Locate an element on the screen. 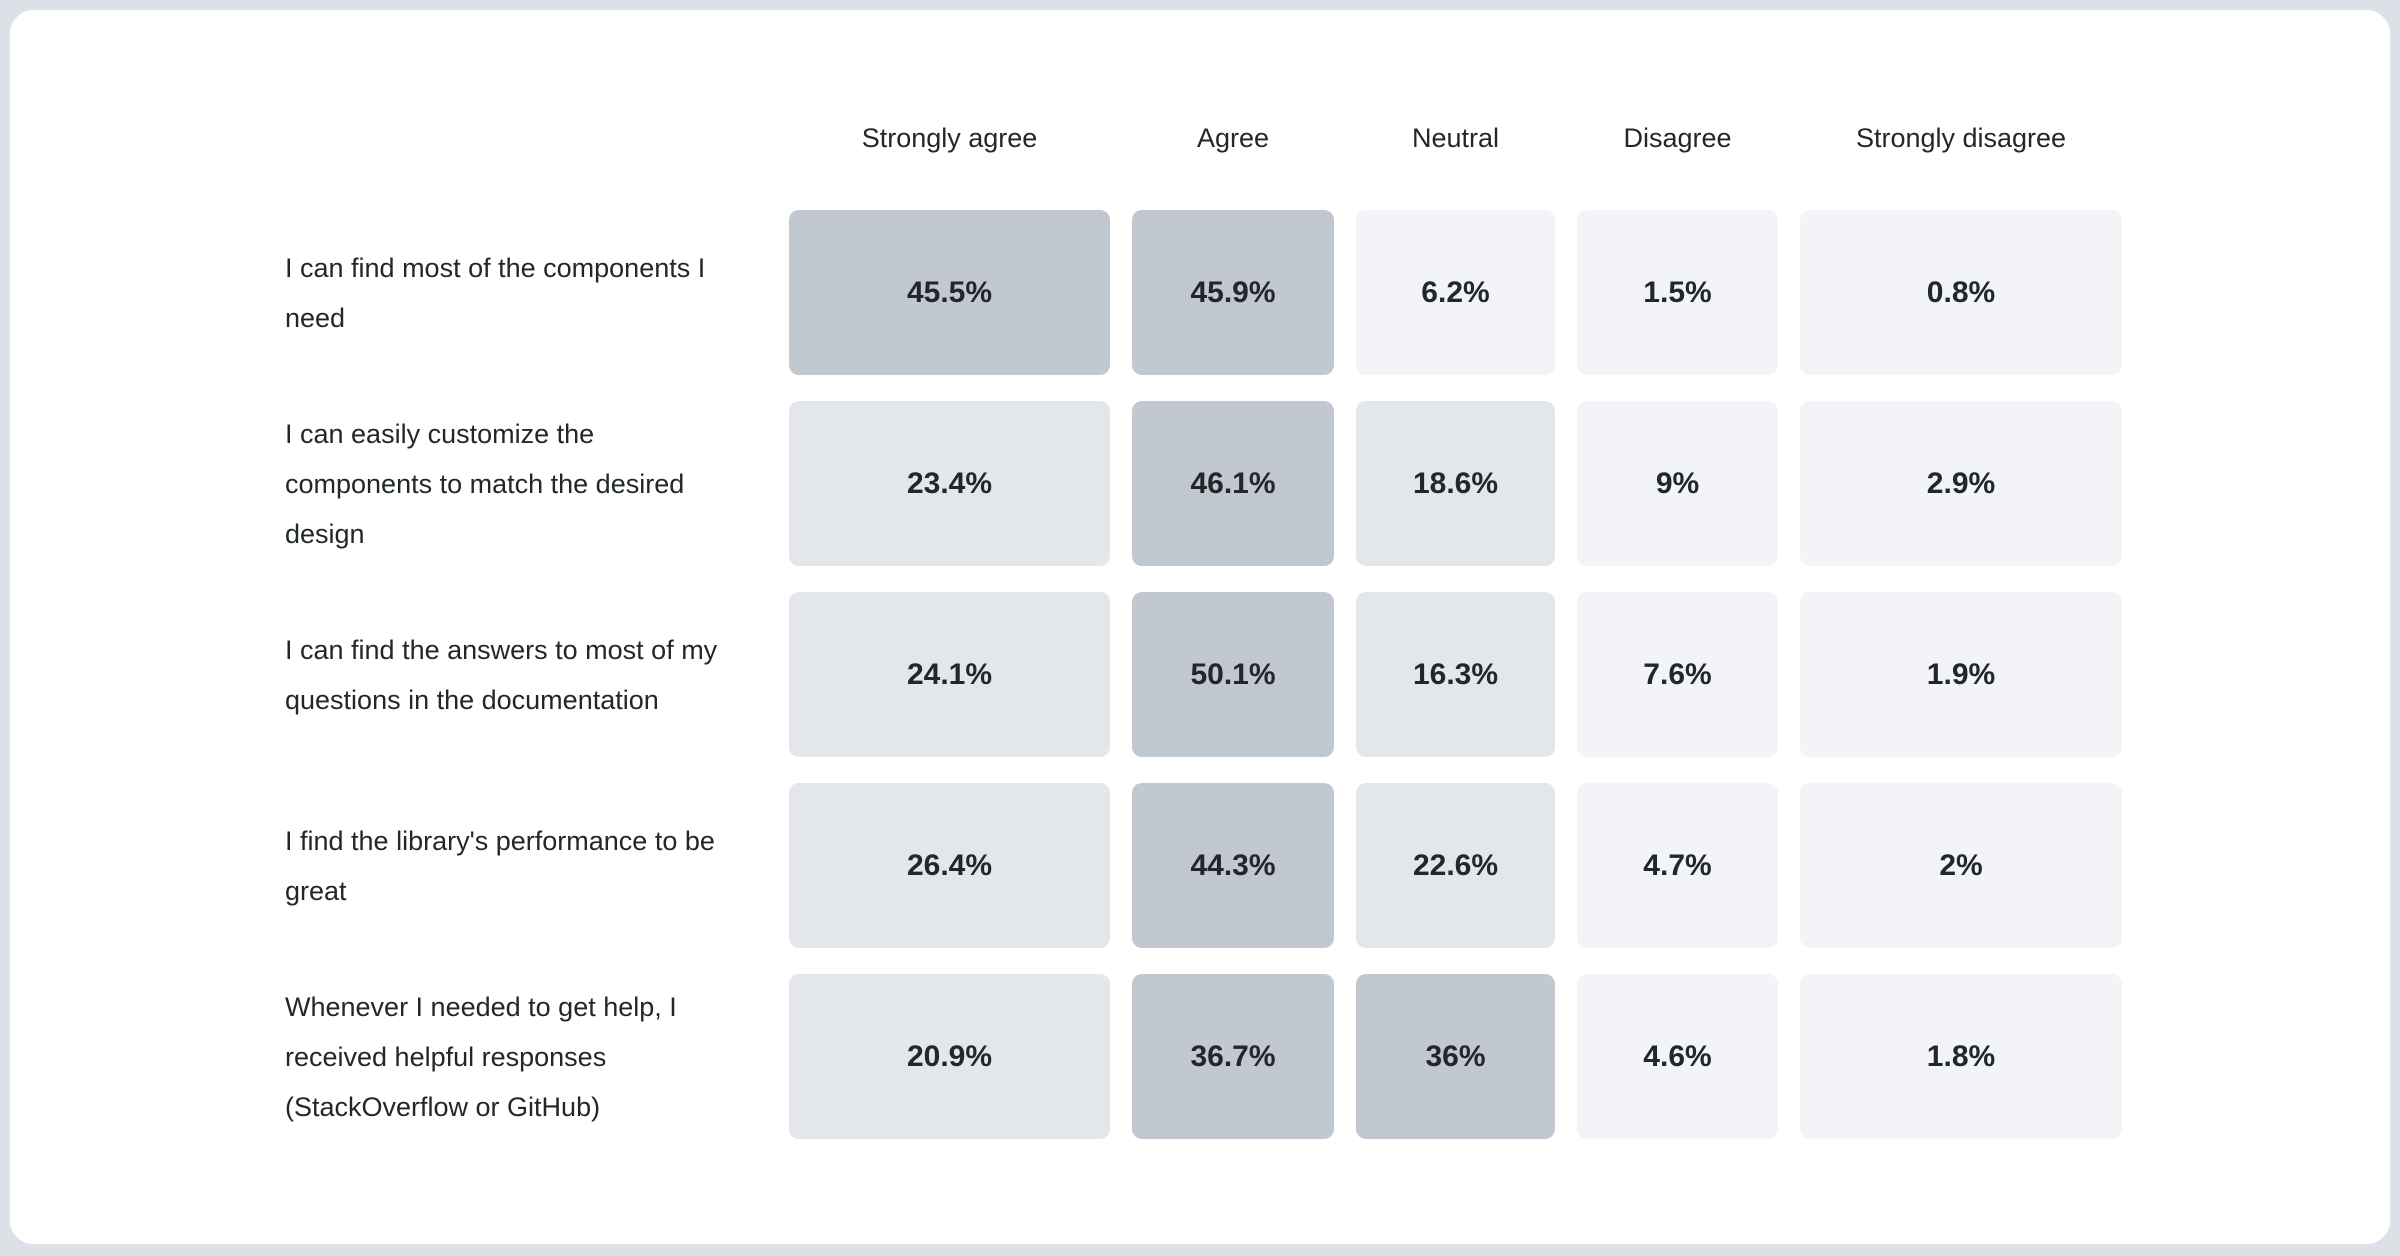 The image size is (2400, 1256). column-header-agree: Agree is located at coordinates (1233, 137).